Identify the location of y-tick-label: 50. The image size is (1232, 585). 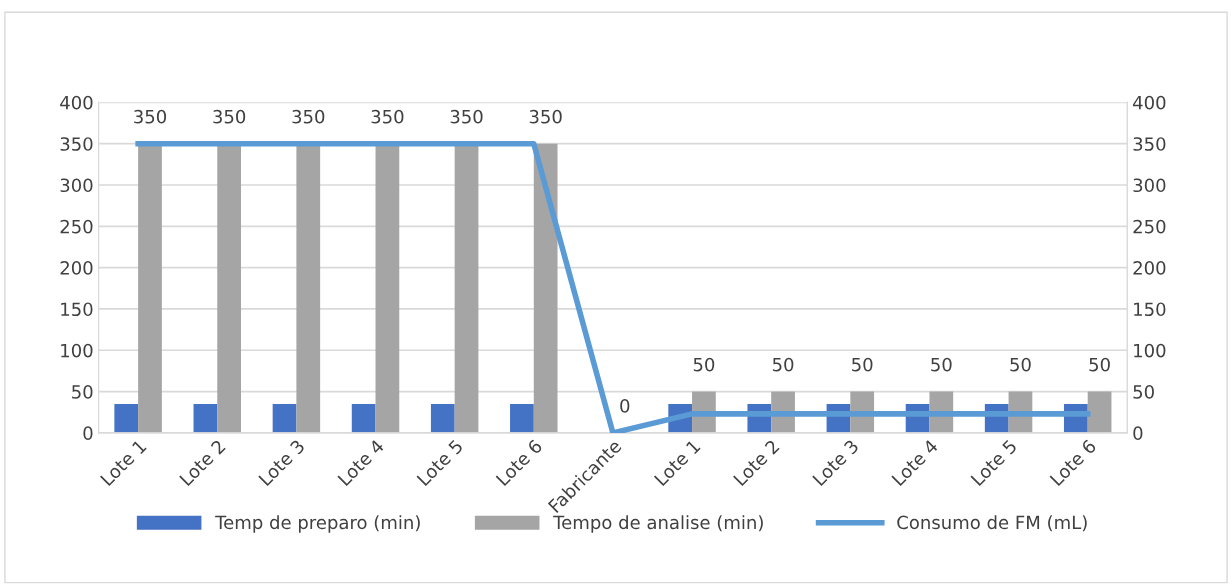
(82, 392).